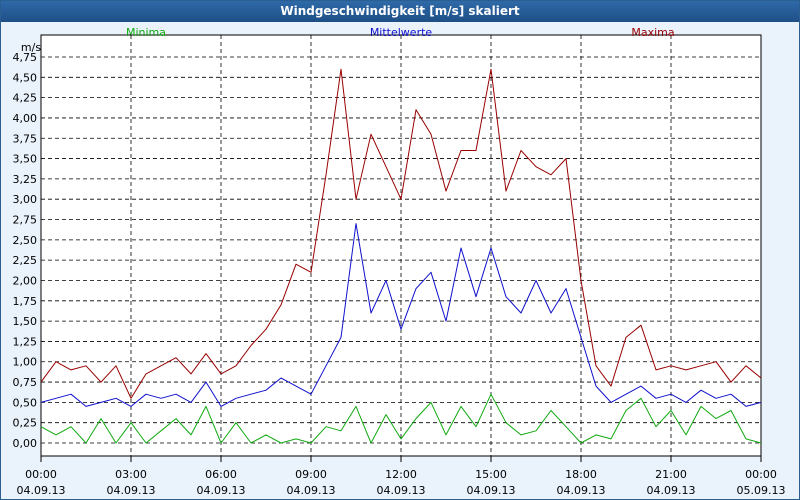  Describe the element at coordinates (401, 418) in the screenshot. I see `minima-line` at that location.